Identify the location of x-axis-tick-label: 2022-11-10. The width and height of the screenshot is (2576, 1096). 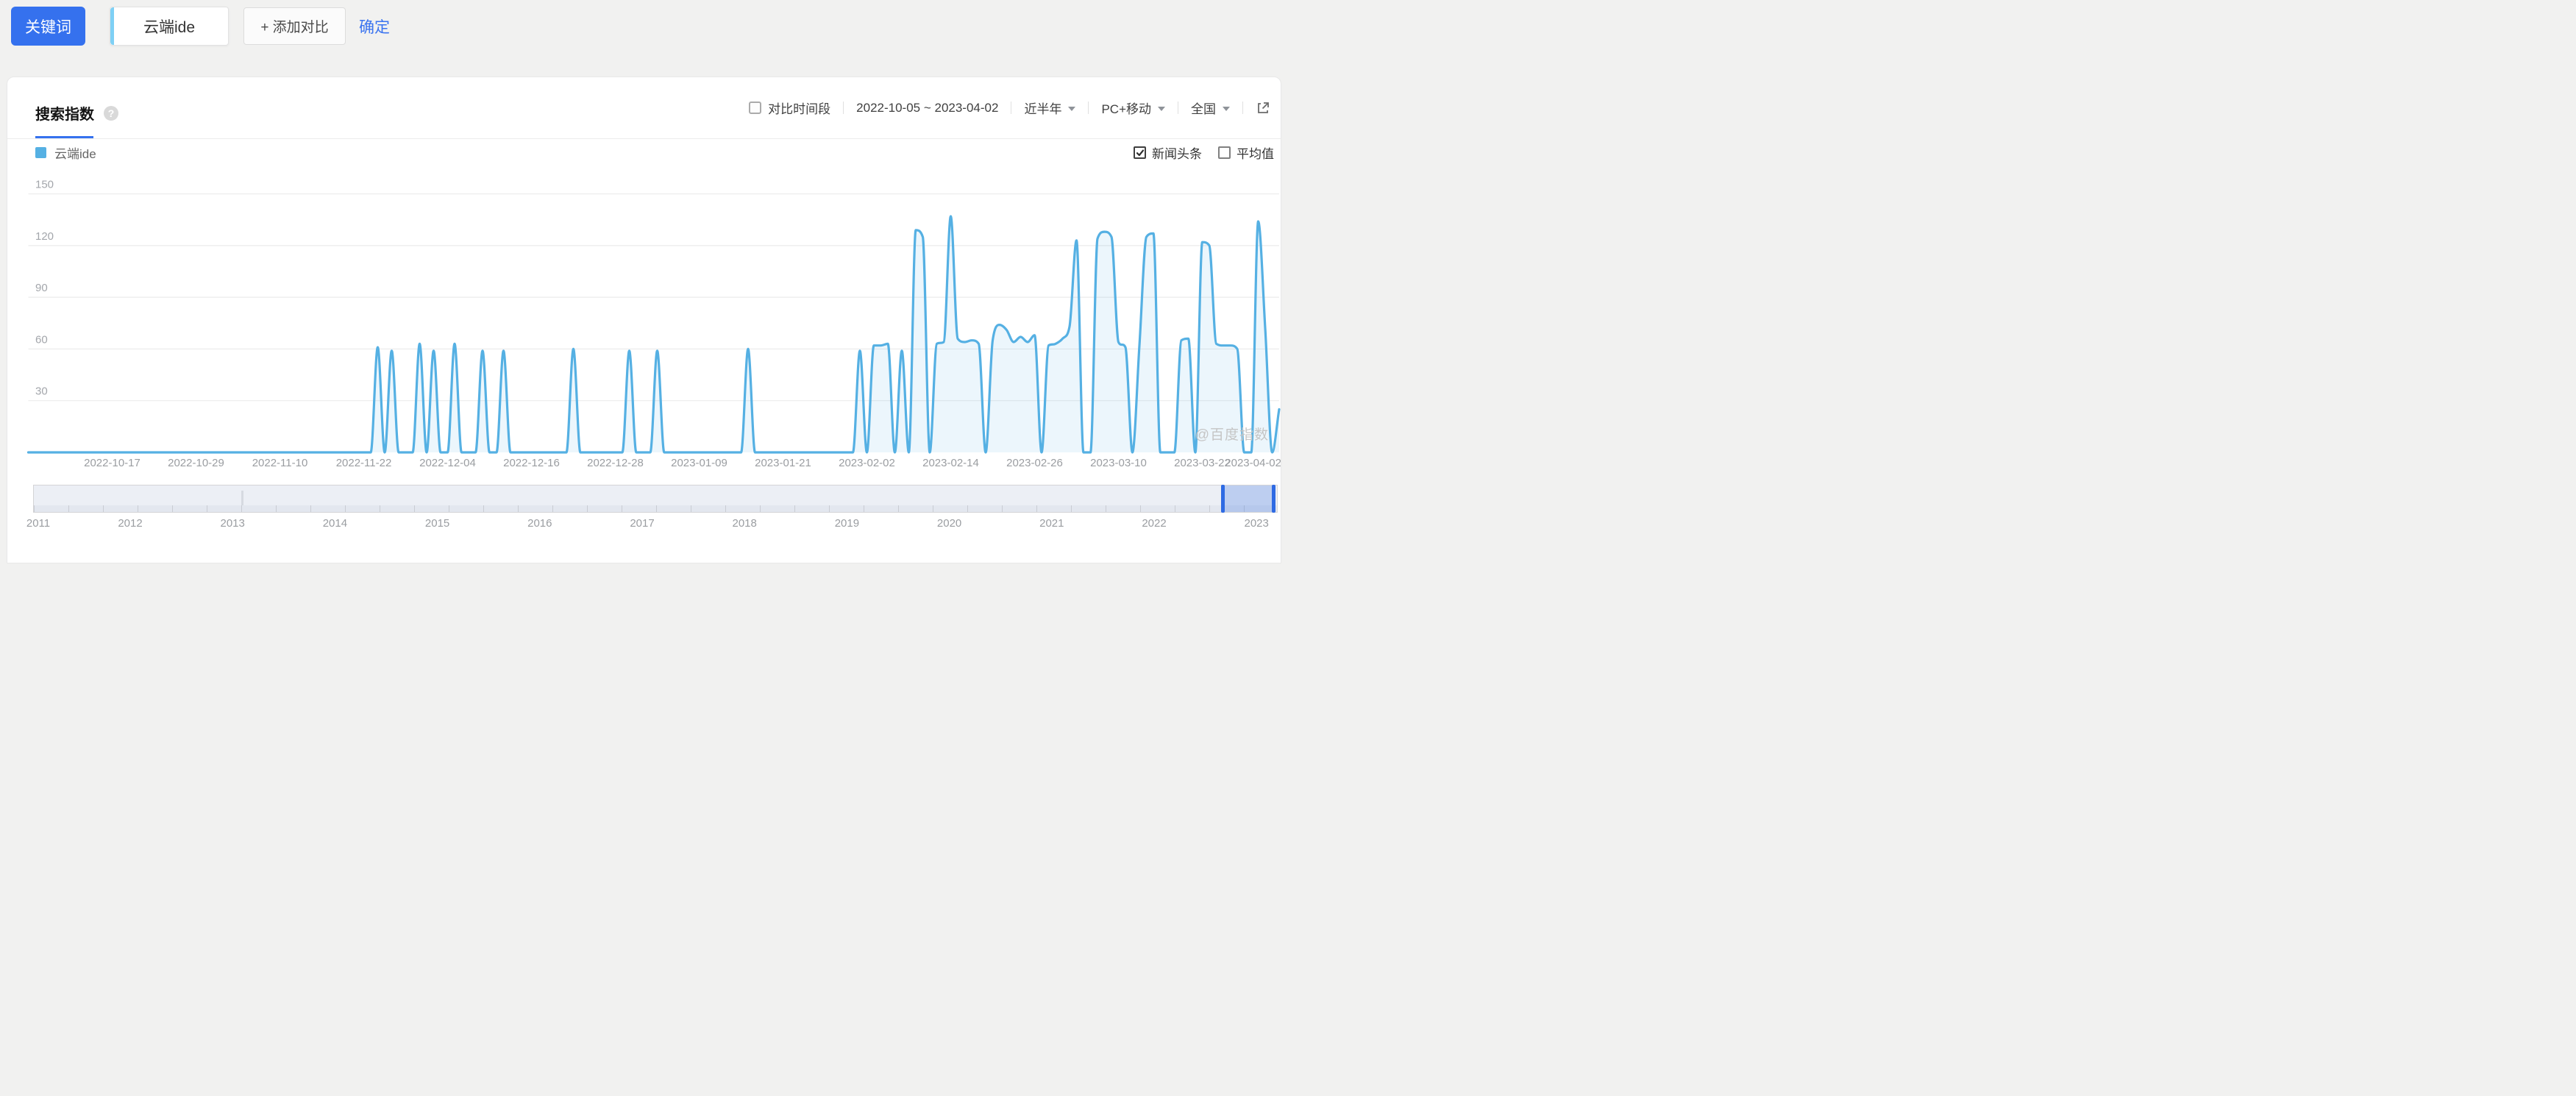
(280, 463).